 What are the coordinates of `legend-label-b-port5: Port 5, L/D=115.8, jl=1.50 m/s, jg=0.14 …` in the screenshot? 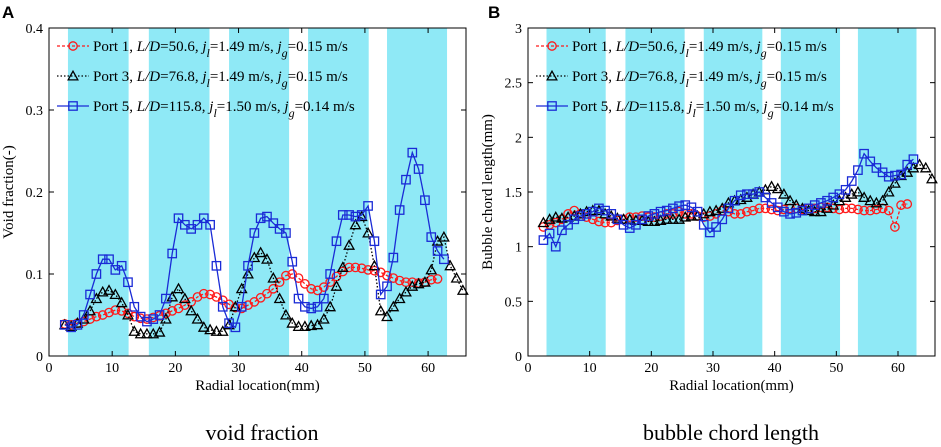 It's located at (703, 109).